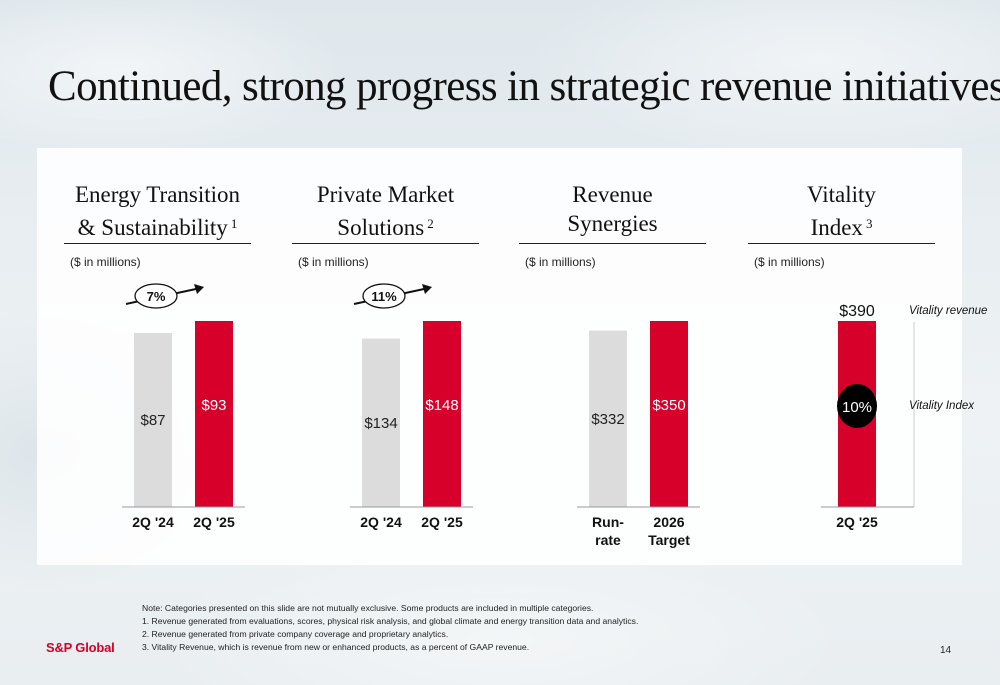  Describe the element at coordinates (869, 223) in the screenshot. I see `chart-footnote-marker: 3` at that location.